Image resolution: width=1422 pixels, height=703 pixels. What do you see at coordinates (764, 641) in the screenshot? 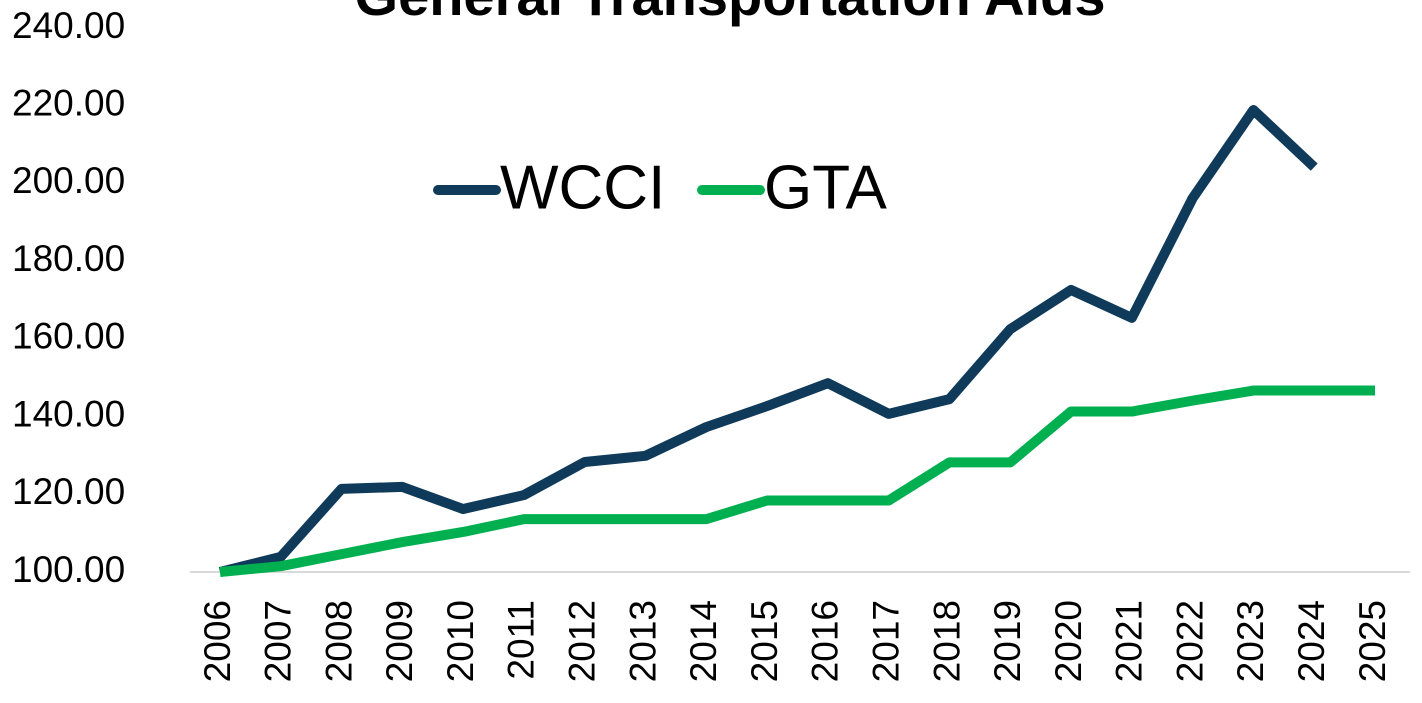
I see `x-tick-label: 2015` at bounding box center [764, 641].